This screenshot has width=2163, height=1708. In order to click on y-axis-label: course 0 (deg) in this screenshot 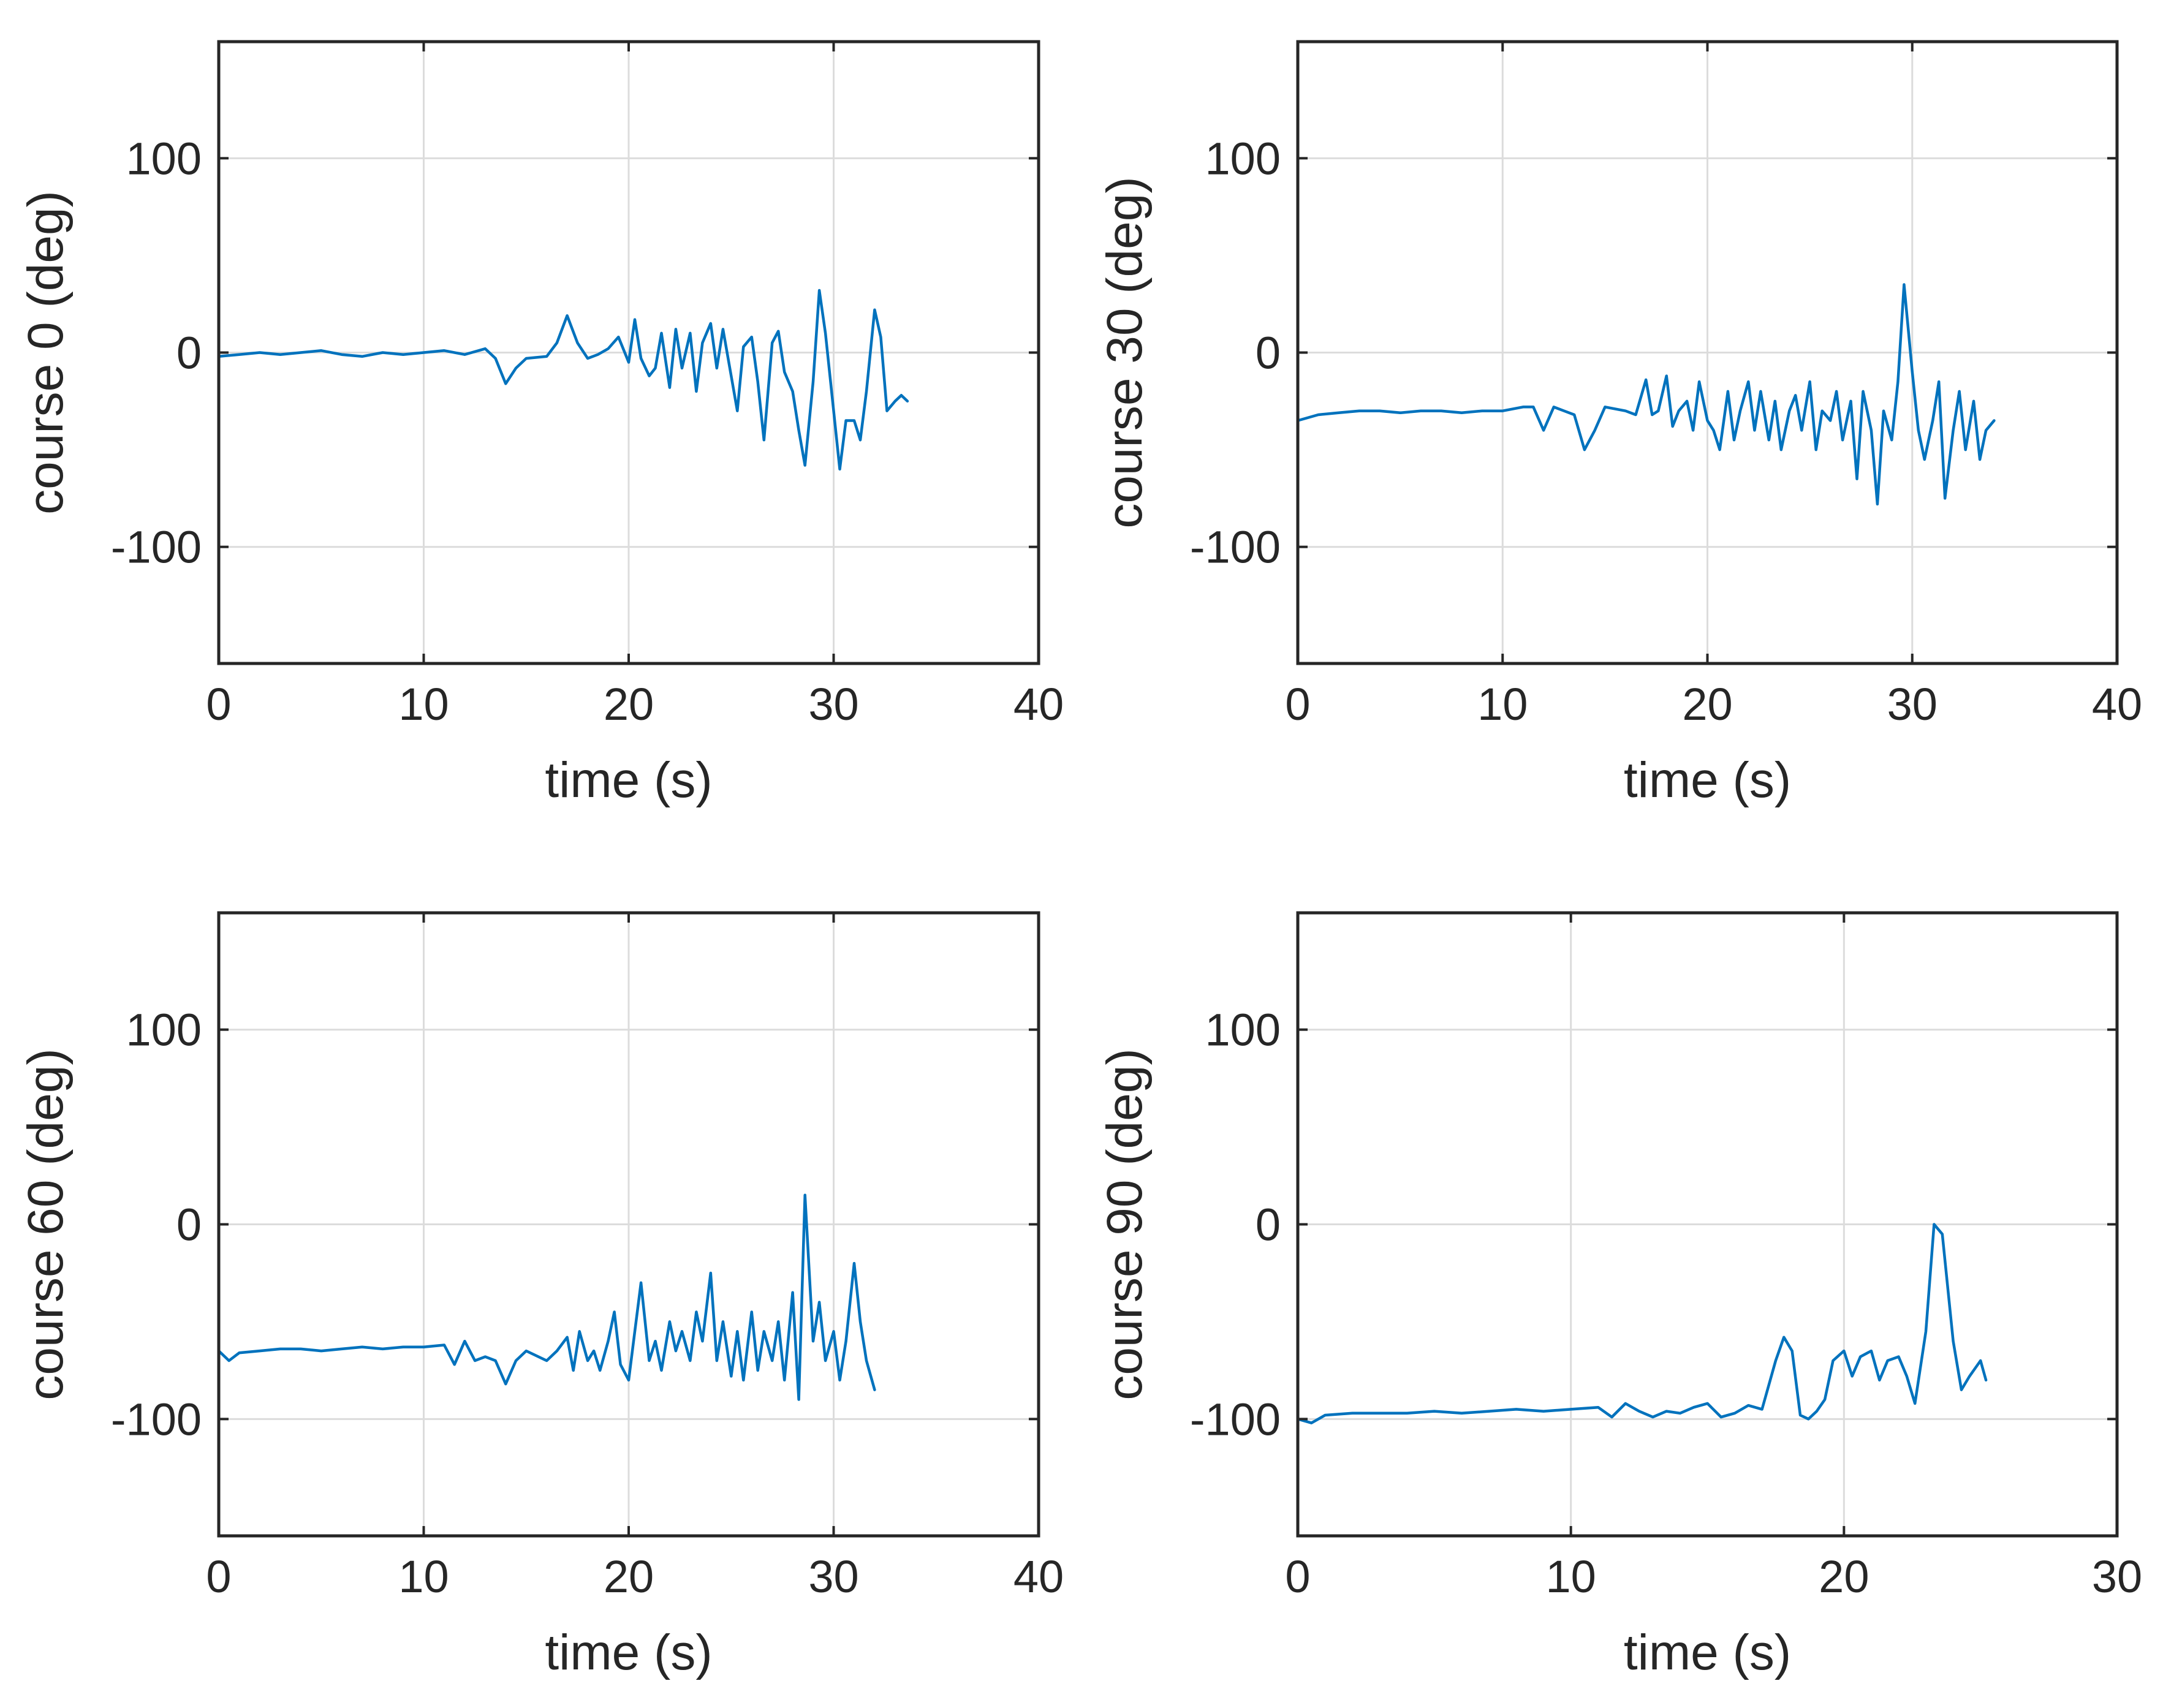, I will do `click(46, 353)`.